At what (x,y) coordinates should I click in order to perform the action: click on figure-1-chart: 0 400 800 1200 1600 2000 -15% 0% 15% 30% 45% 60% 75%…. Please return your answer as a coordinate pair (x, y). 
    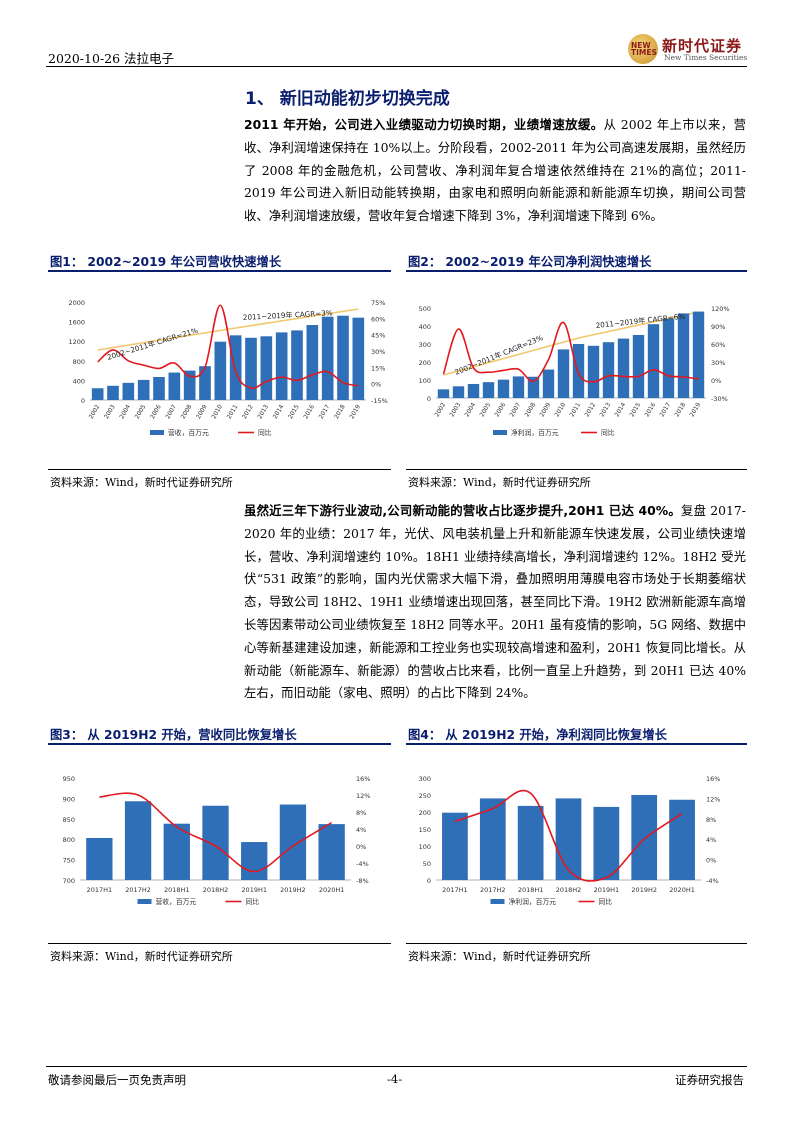
    Looking at the image, I should click on (219, 372).